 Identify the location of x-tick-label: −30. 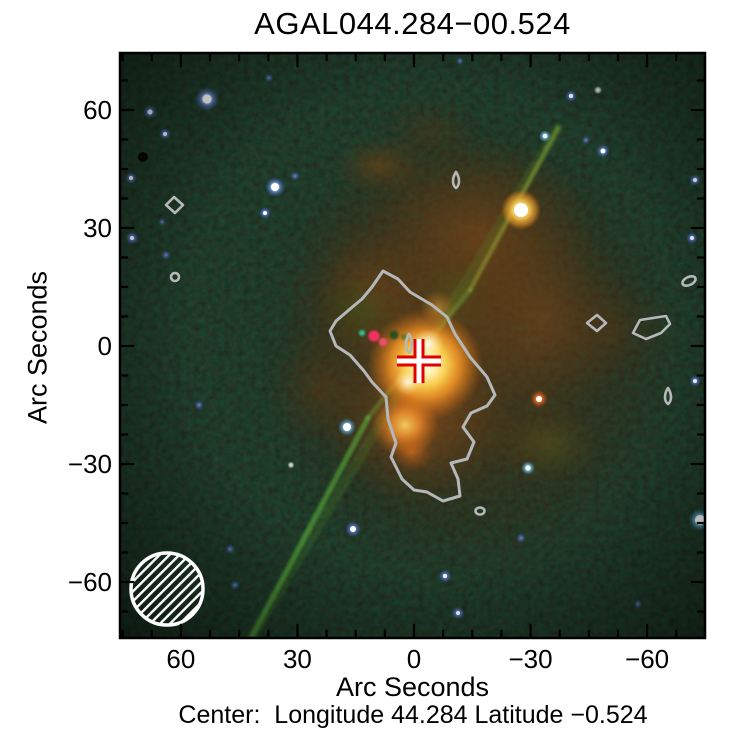
(530, 659).